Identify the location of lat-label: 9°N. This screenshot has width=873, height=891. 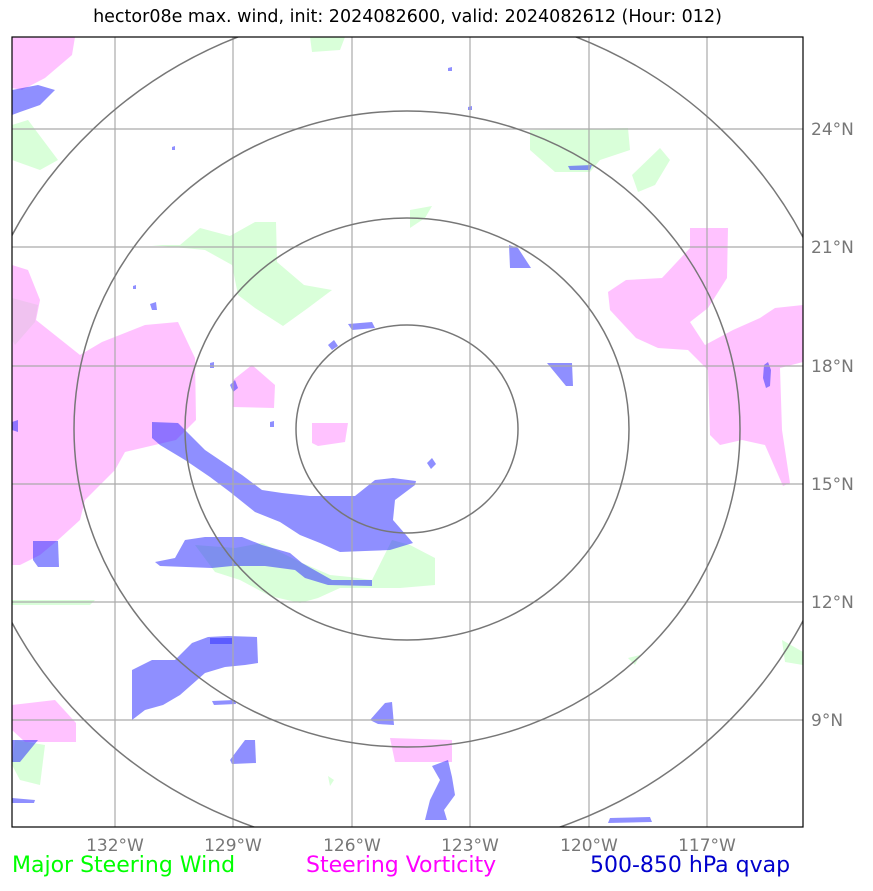
(827, 721).